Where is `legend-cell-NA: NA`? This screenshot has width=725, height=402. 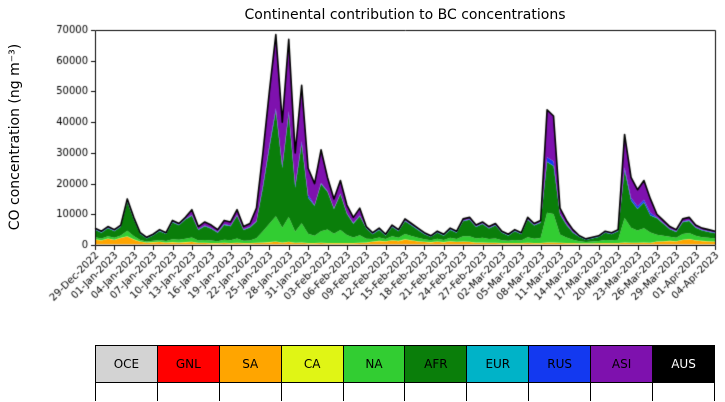 legend-cell-NA: NA is located at coordinates (374, 364).